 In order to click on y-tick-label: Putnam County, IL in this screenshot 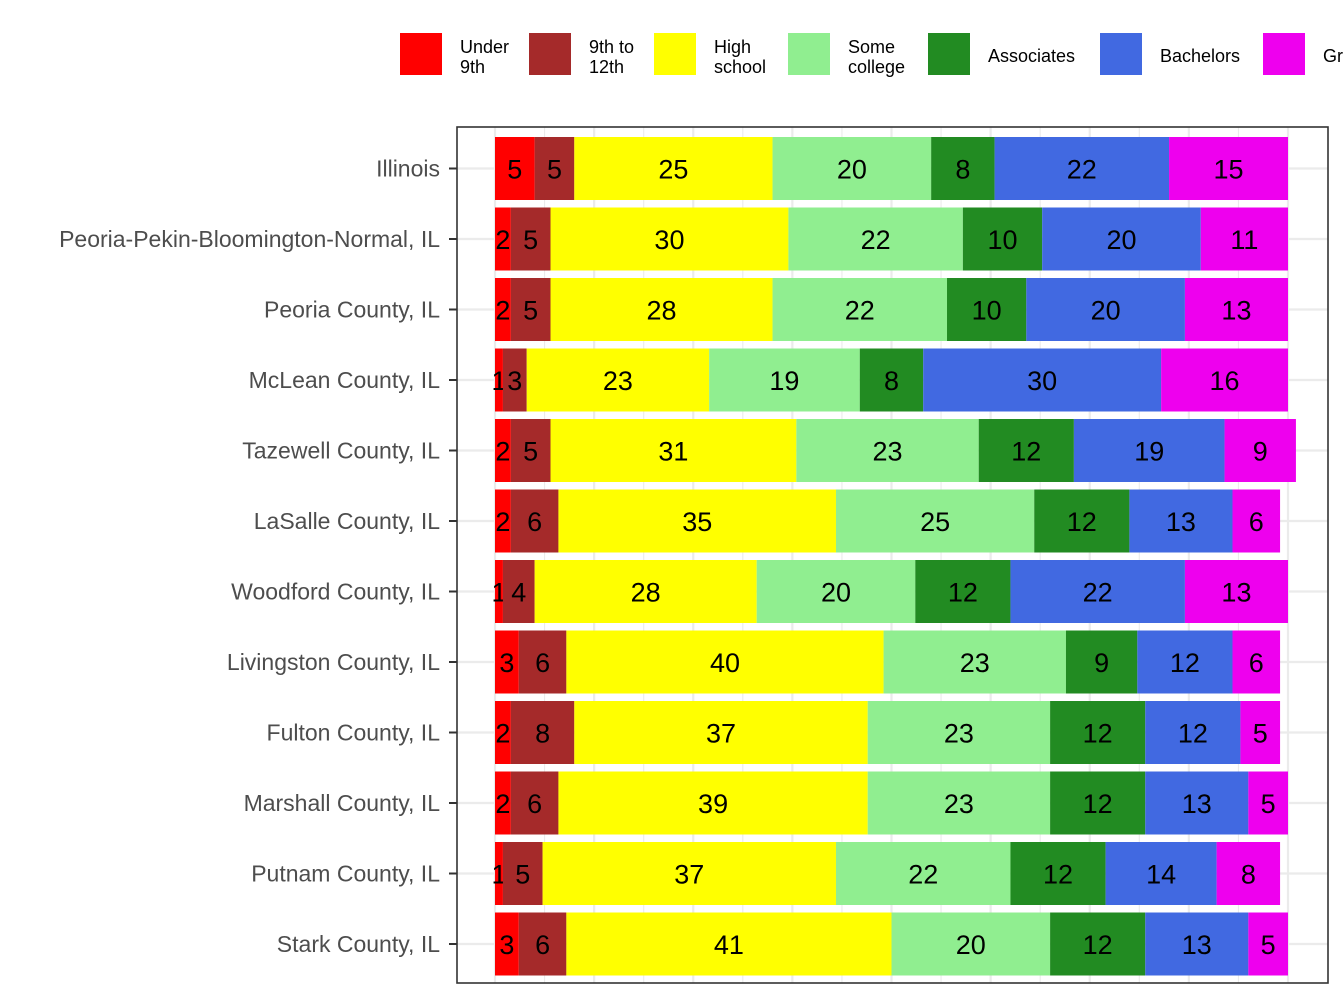, I will do `click(345, 874)`.